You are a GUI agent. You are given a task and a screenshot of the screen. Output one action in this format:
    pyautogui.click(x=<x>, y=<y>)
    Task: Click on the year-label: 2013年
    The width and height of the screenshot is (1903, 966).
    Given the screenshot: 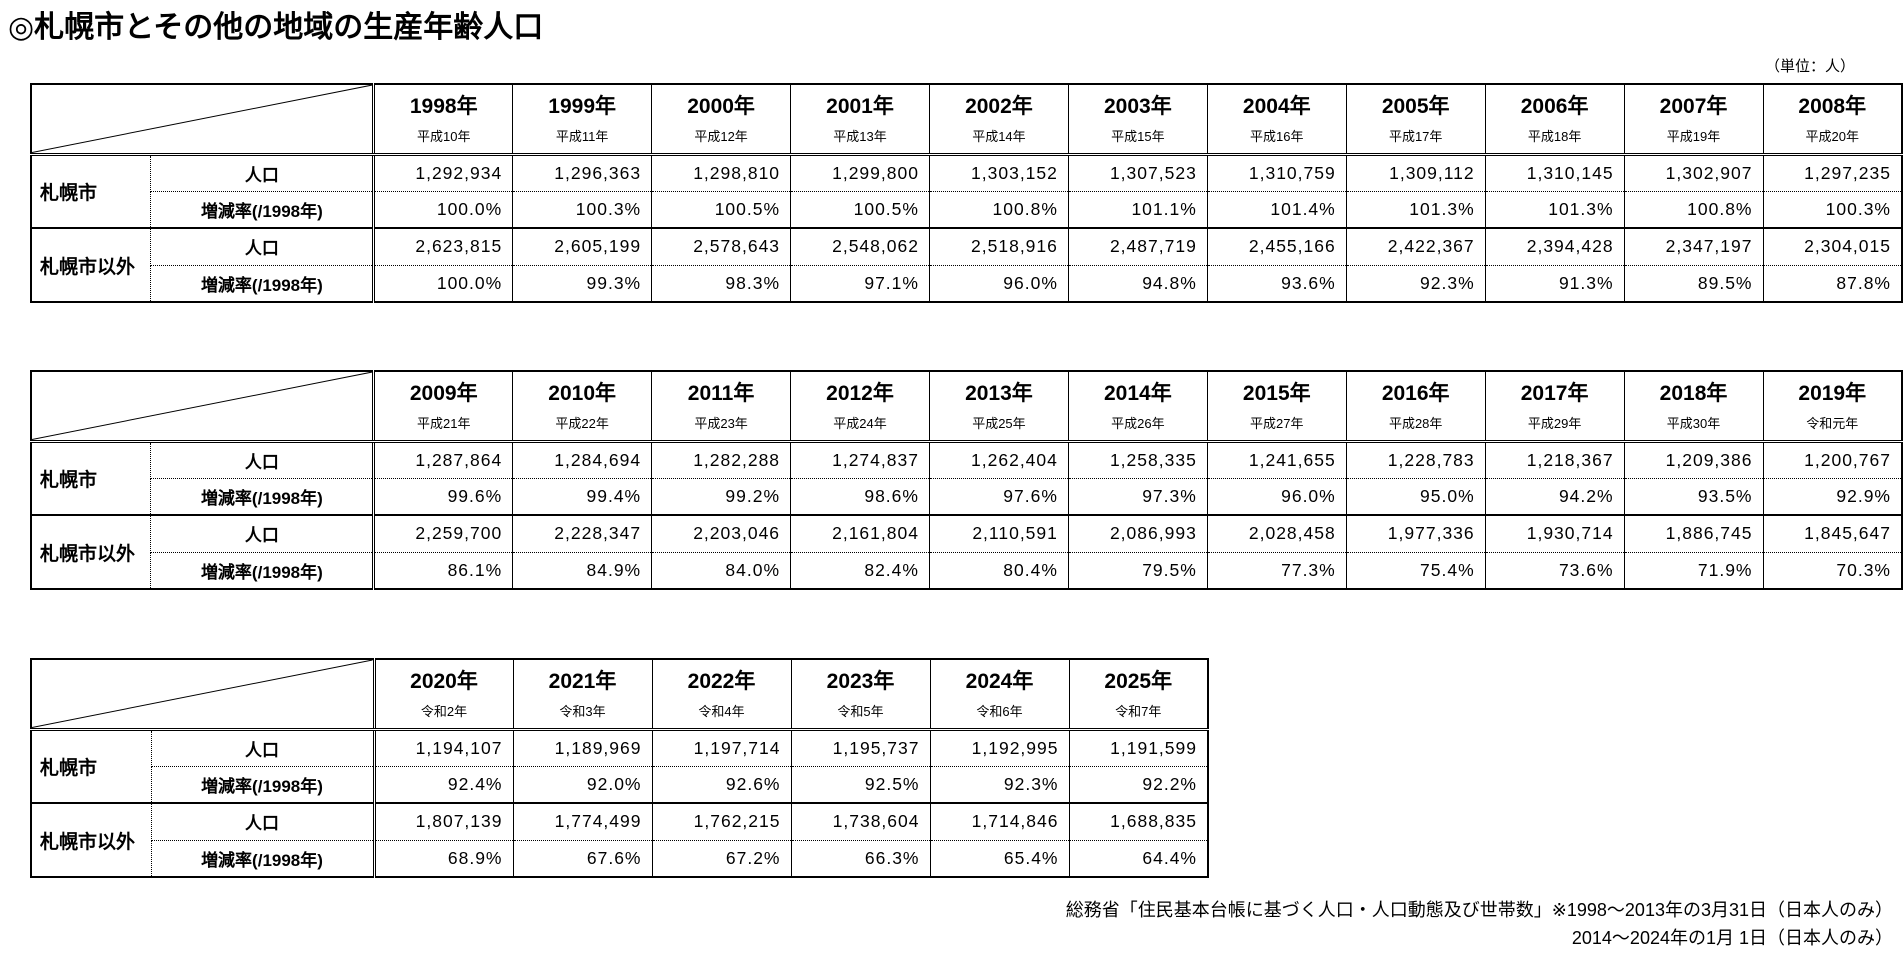 What is the action you would take?
    pyautogui.click(x=999, y=393)
    